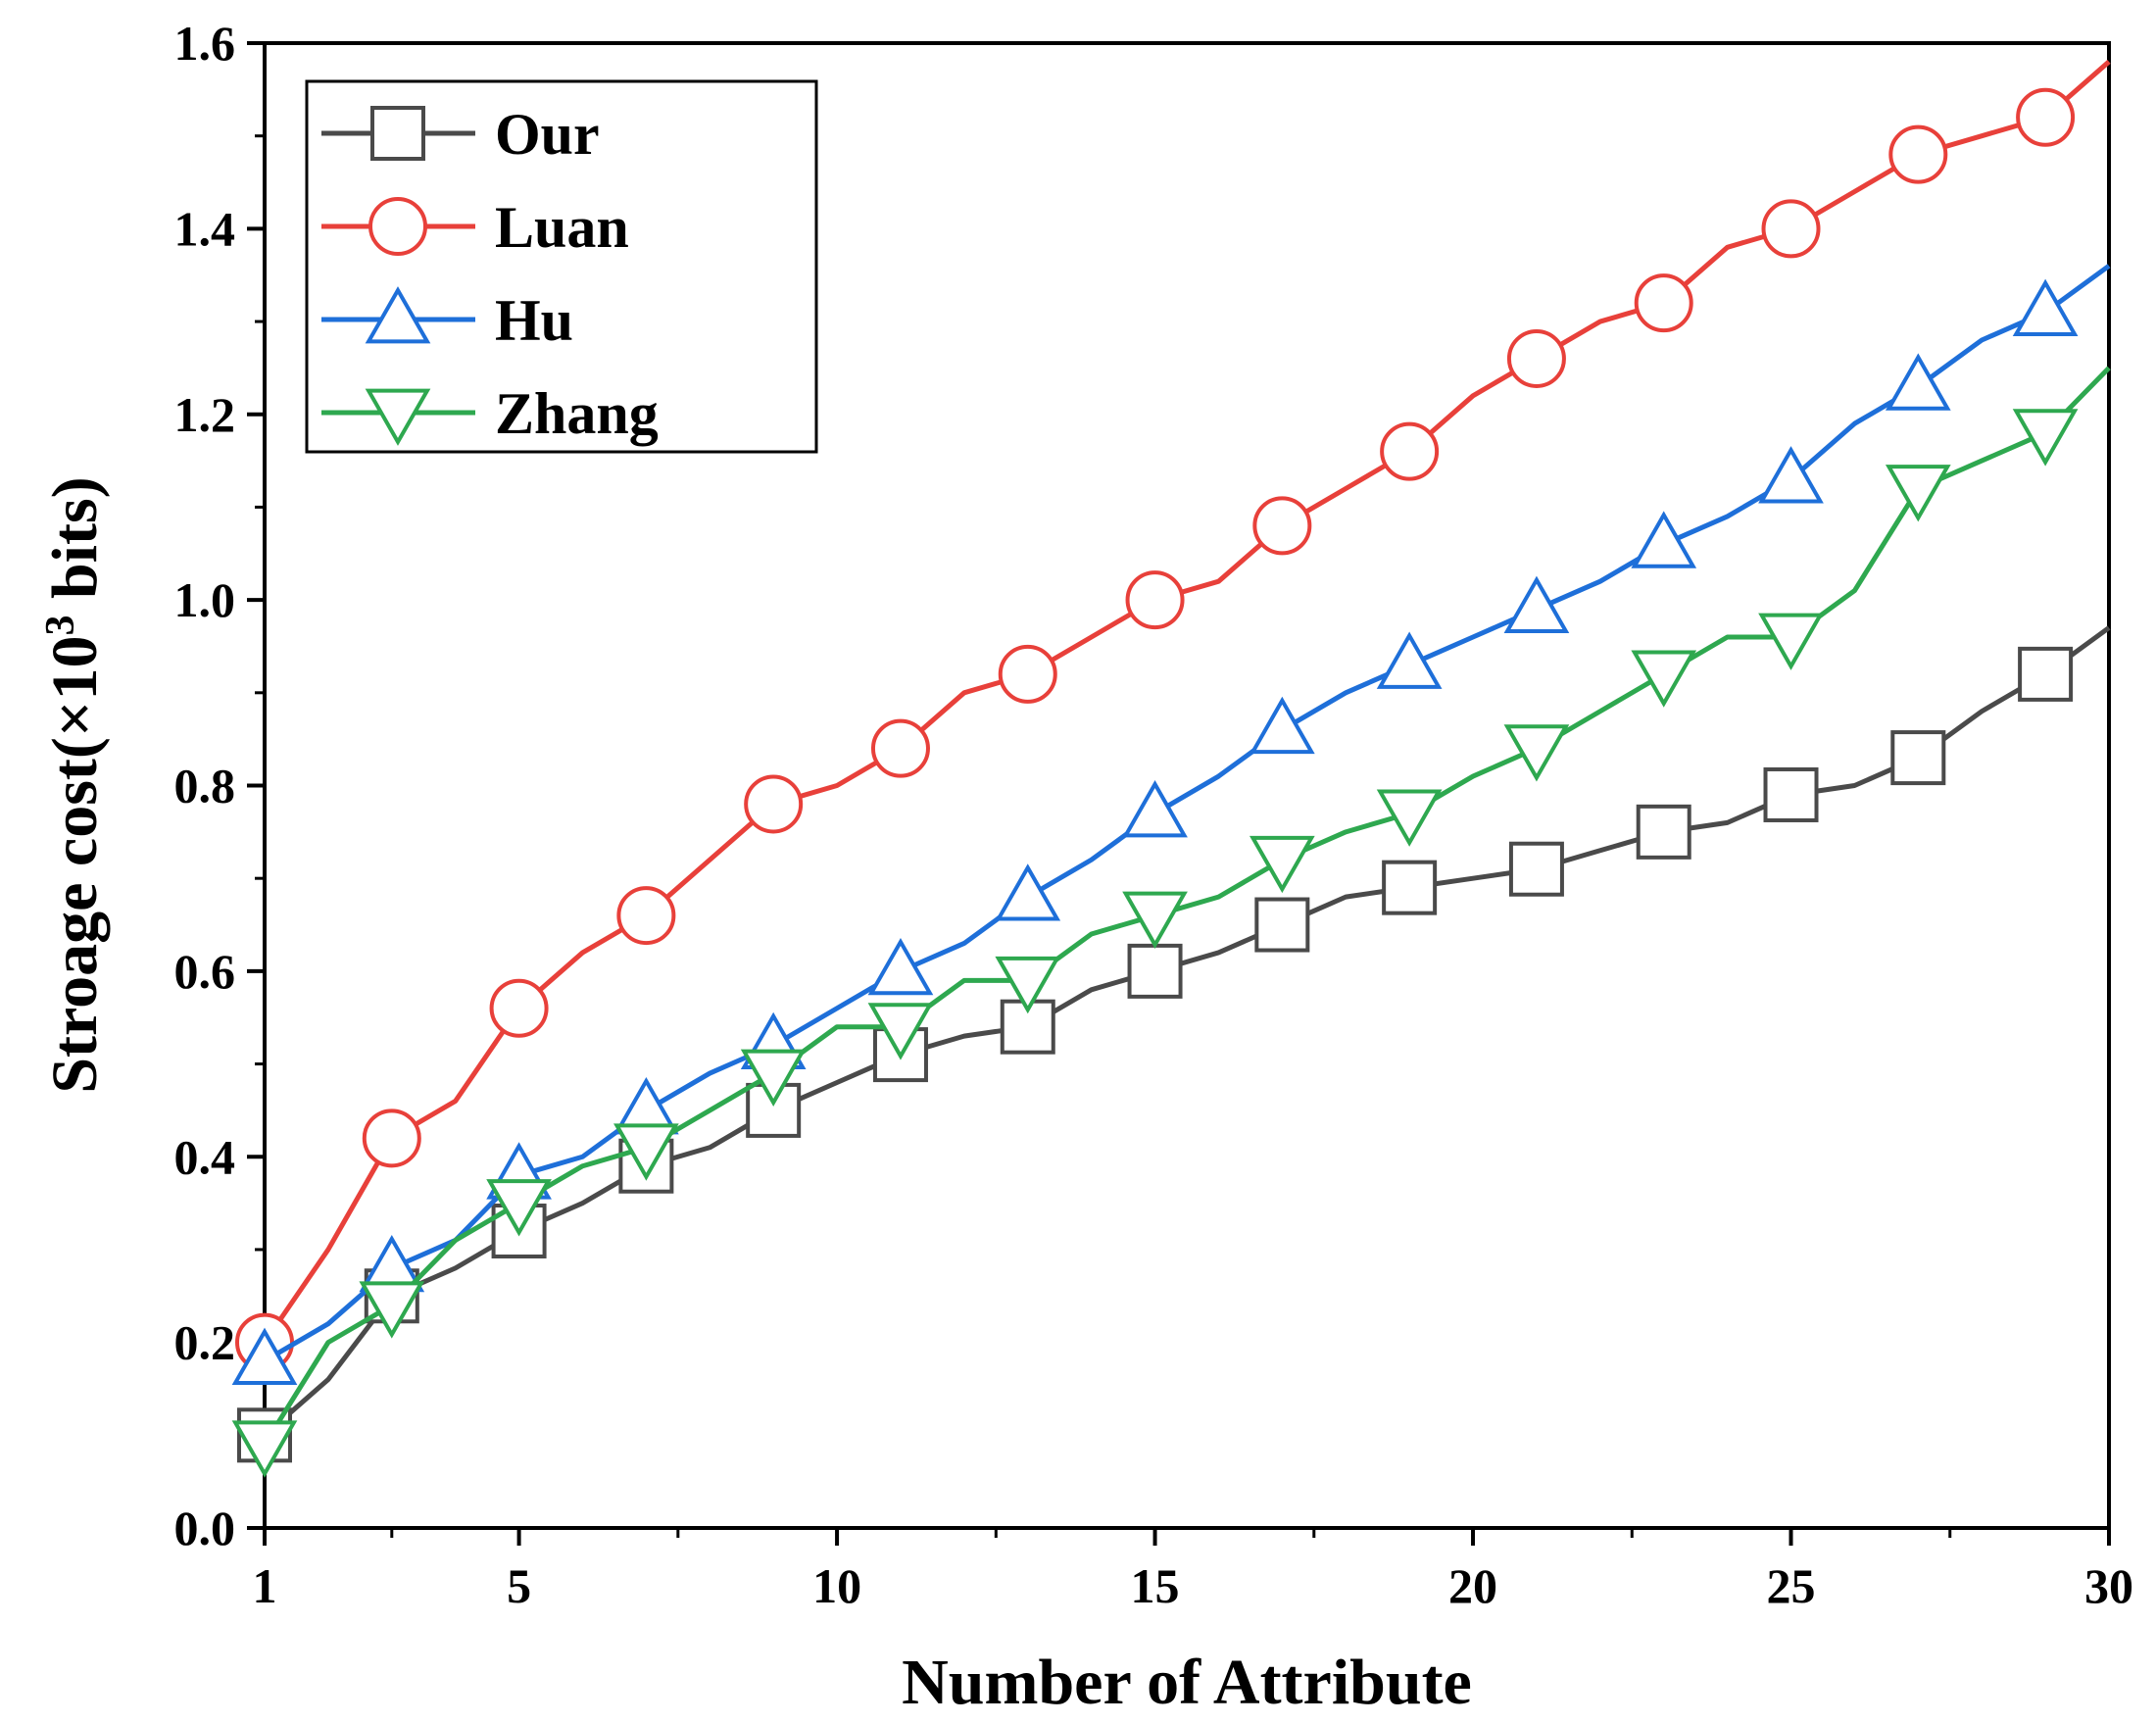 This screenshot has width=2156, height=1724. I want to click on legend-label: Zhang, so click(577, 413).